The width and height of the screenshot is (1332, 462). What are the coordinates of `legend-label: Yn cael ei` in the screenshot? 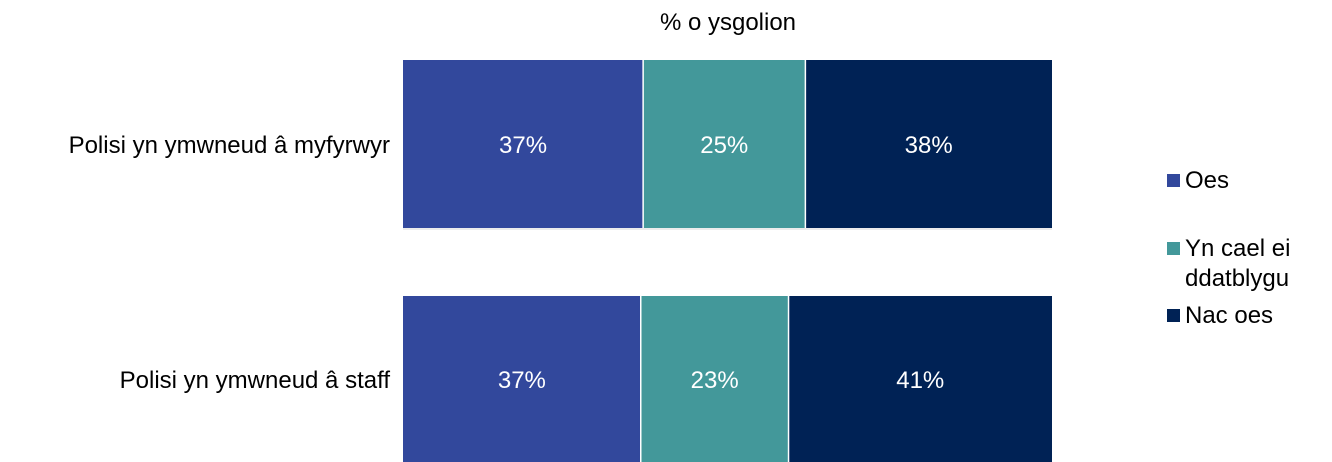 It's located at (1237, 248).